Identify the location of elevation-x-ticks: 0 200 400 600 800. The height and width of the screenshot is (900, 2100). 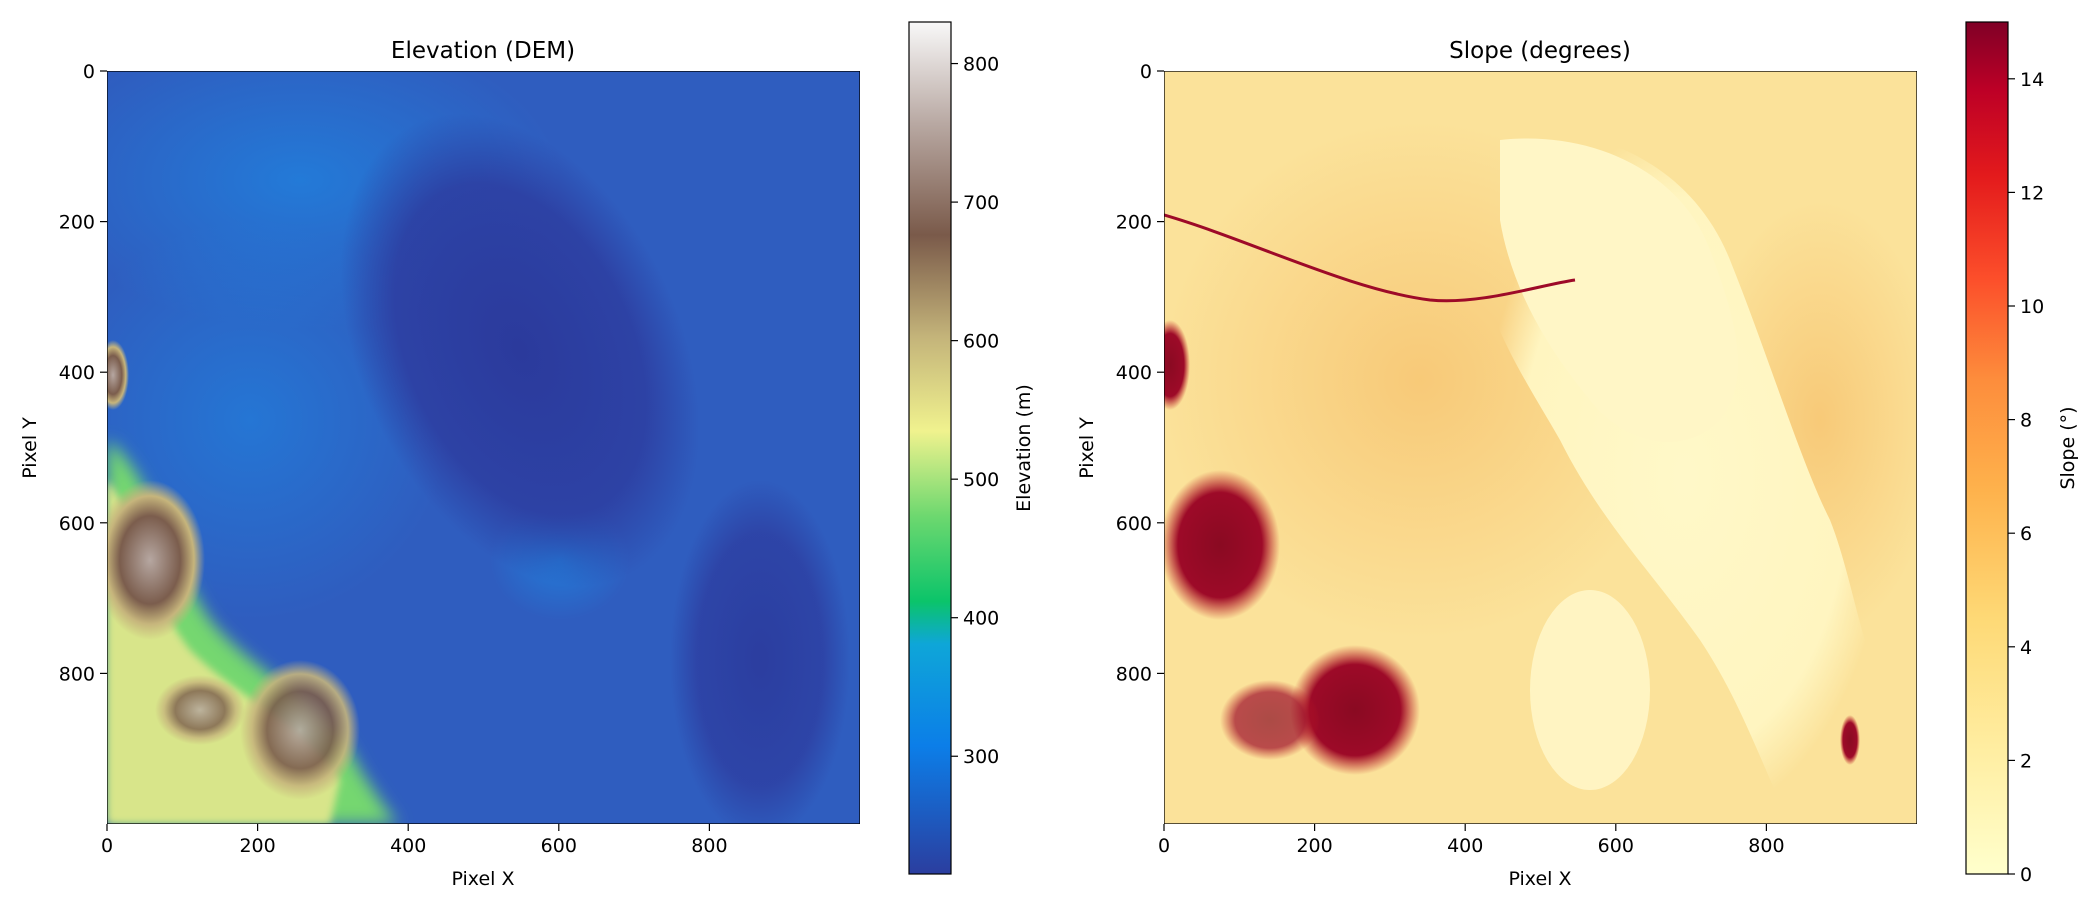
(414, 840).